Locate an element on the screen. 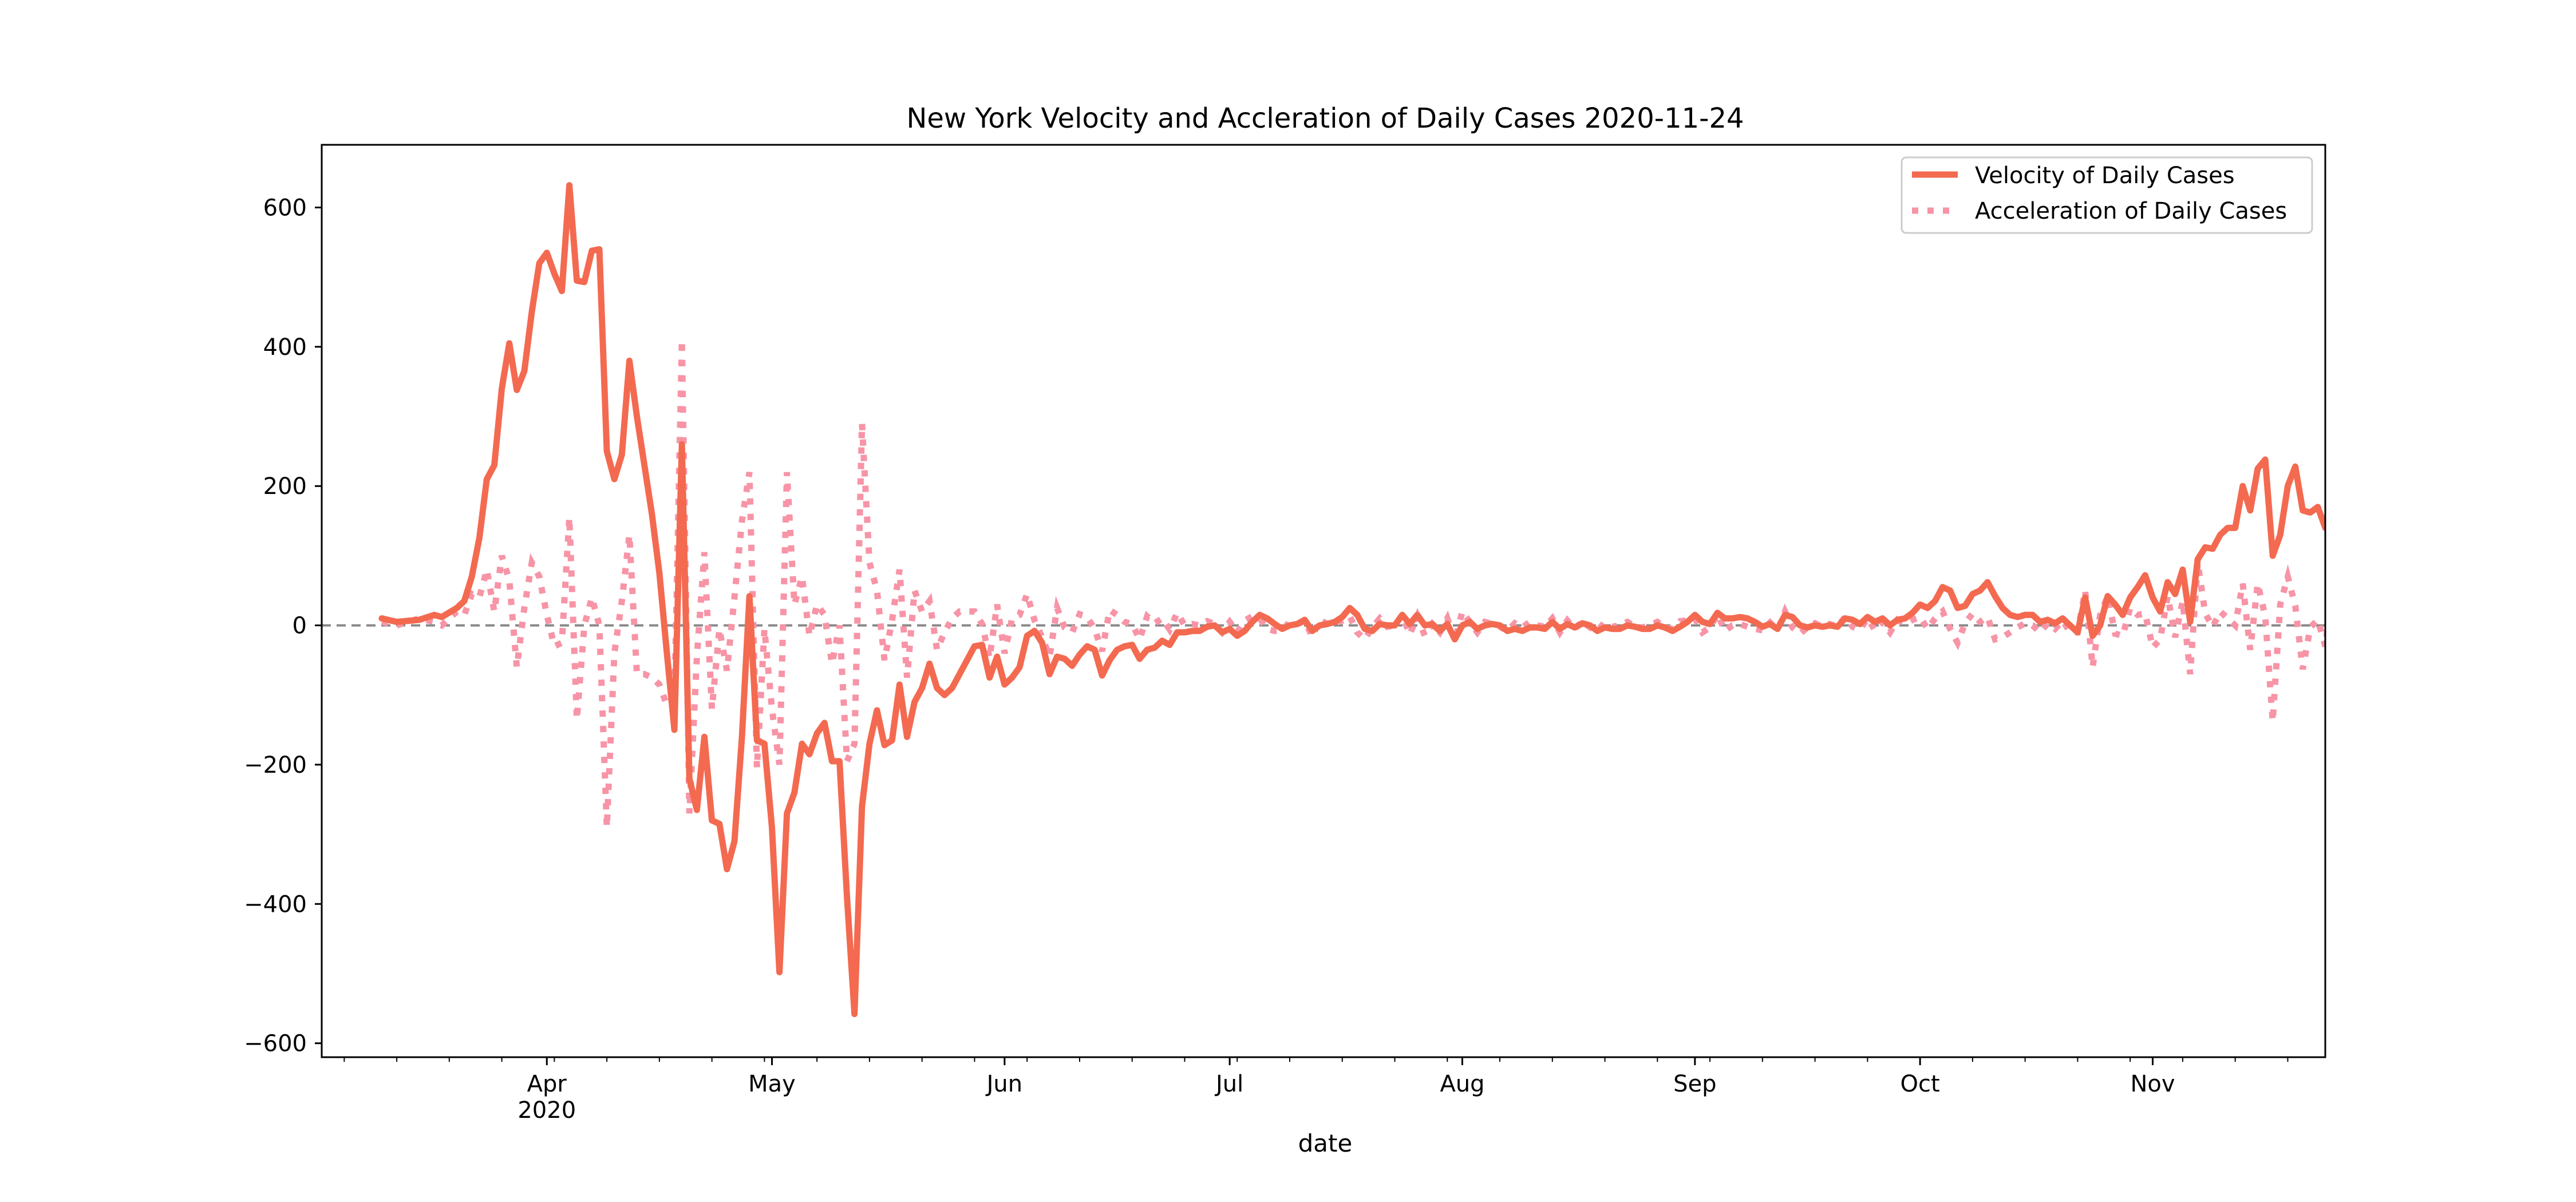 The height and width of the screenshot is (1202, 2576). legend-box is located at coordinates (2107, 195).